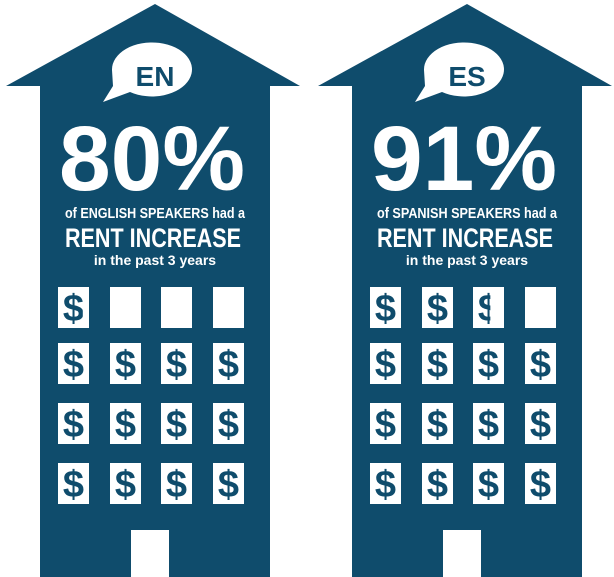 The width and height of the screenshot is (614, 577). I want to click on percent-label: 91%, so click(464, 159).